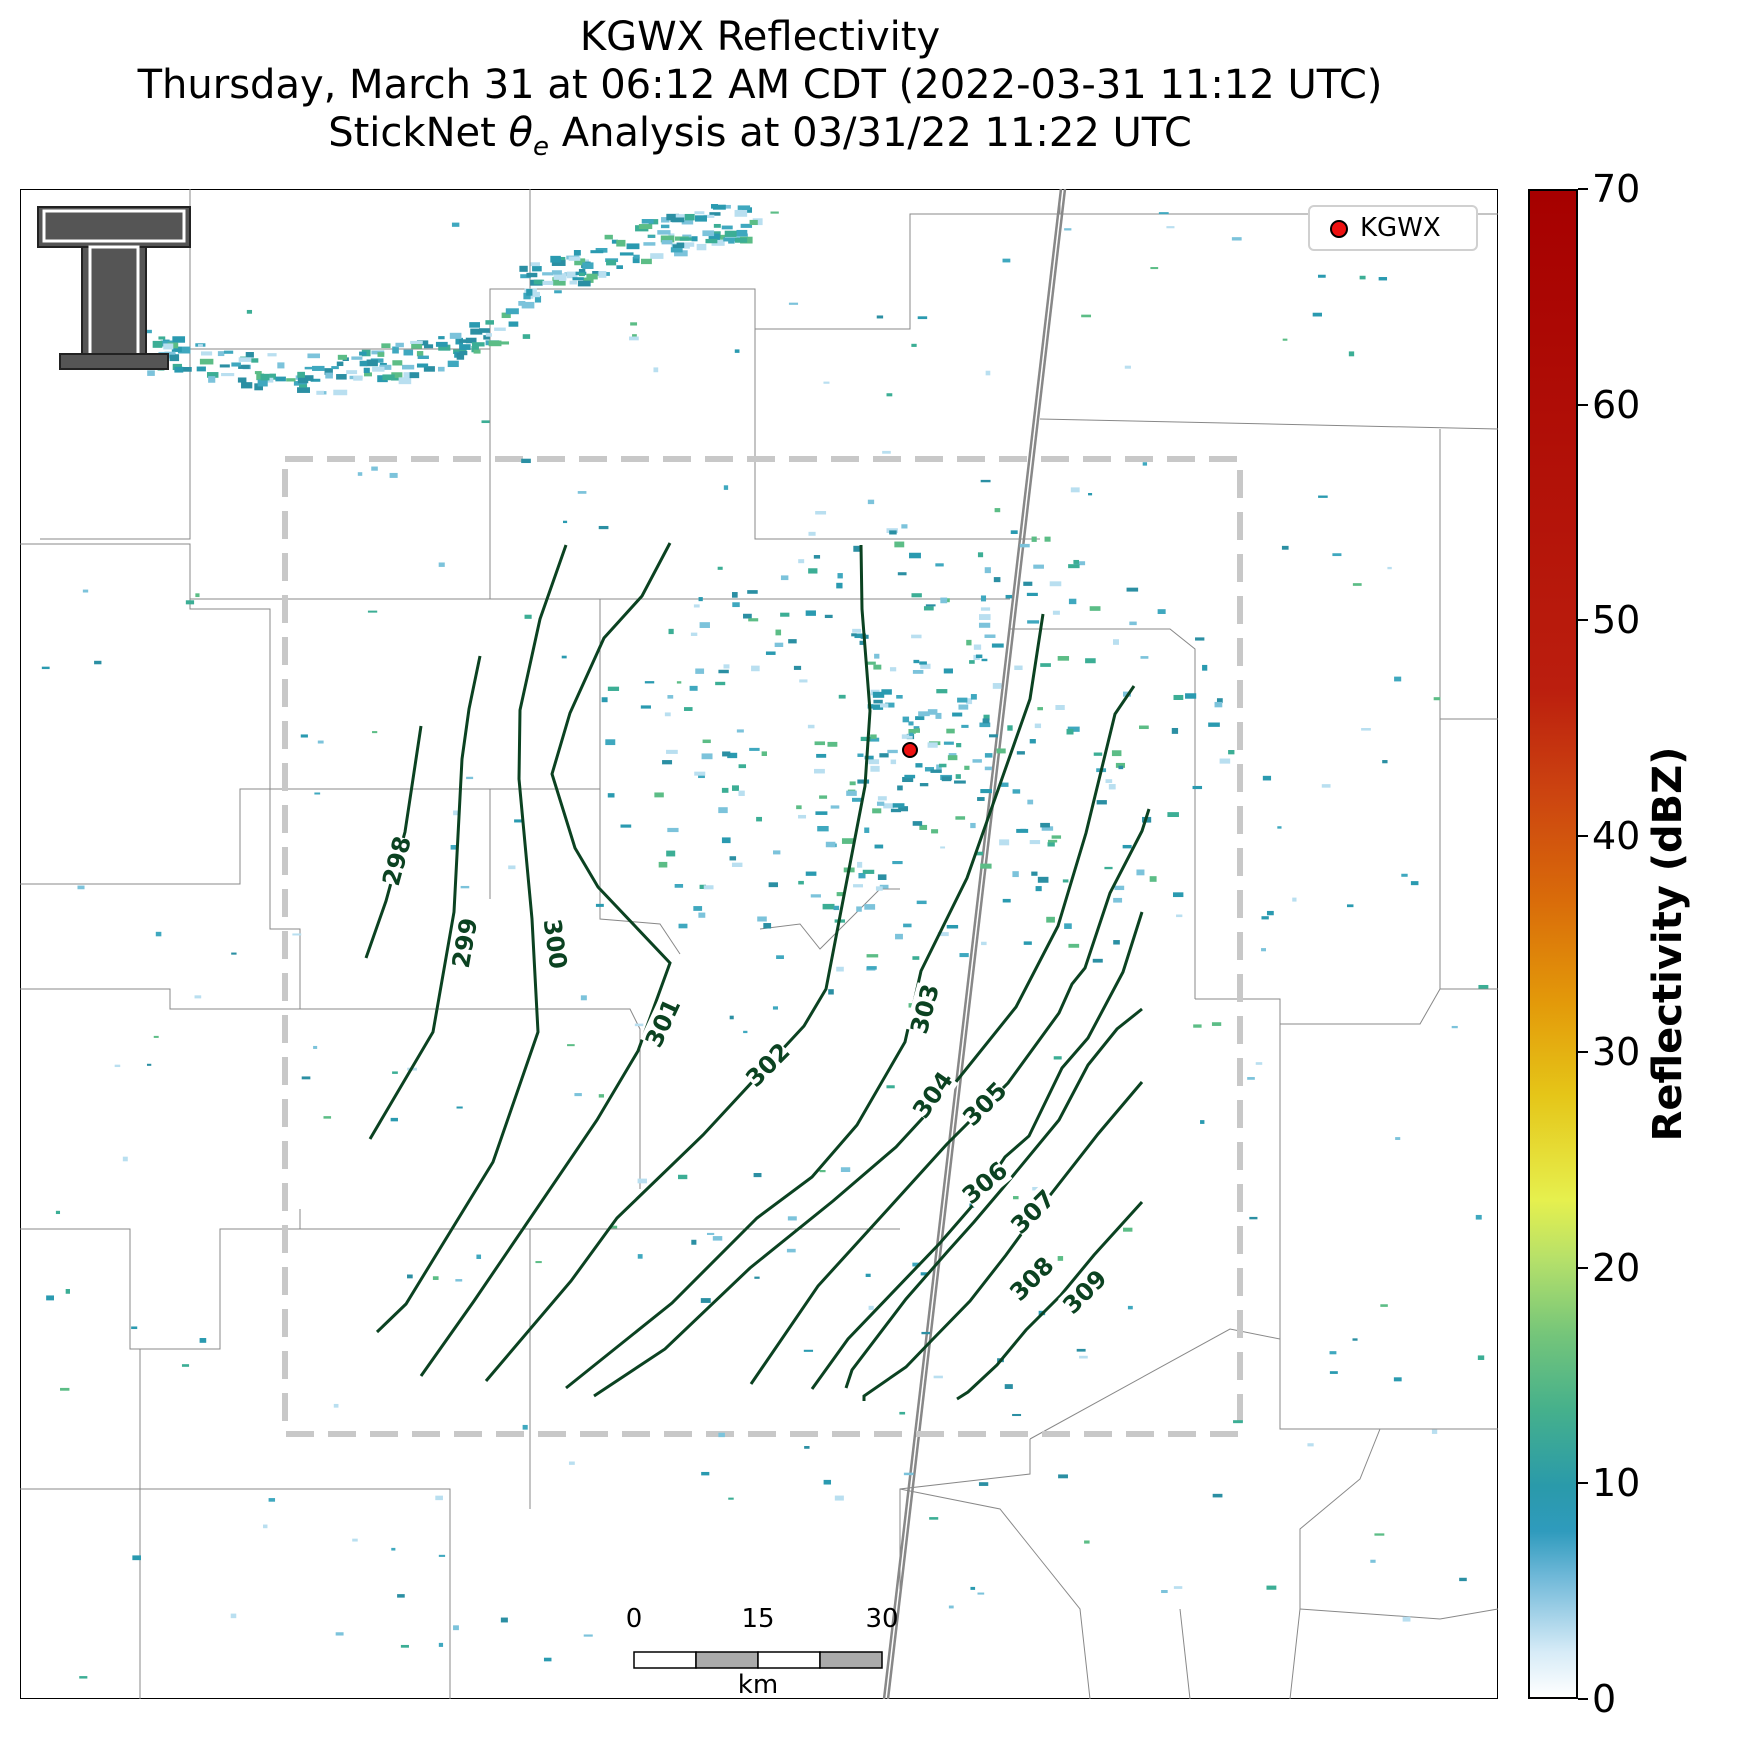  What do you see at coordinates (993, 1198) in the screenshot?
I see `theta-e-contour-line` at bounding box center [993, 1198].